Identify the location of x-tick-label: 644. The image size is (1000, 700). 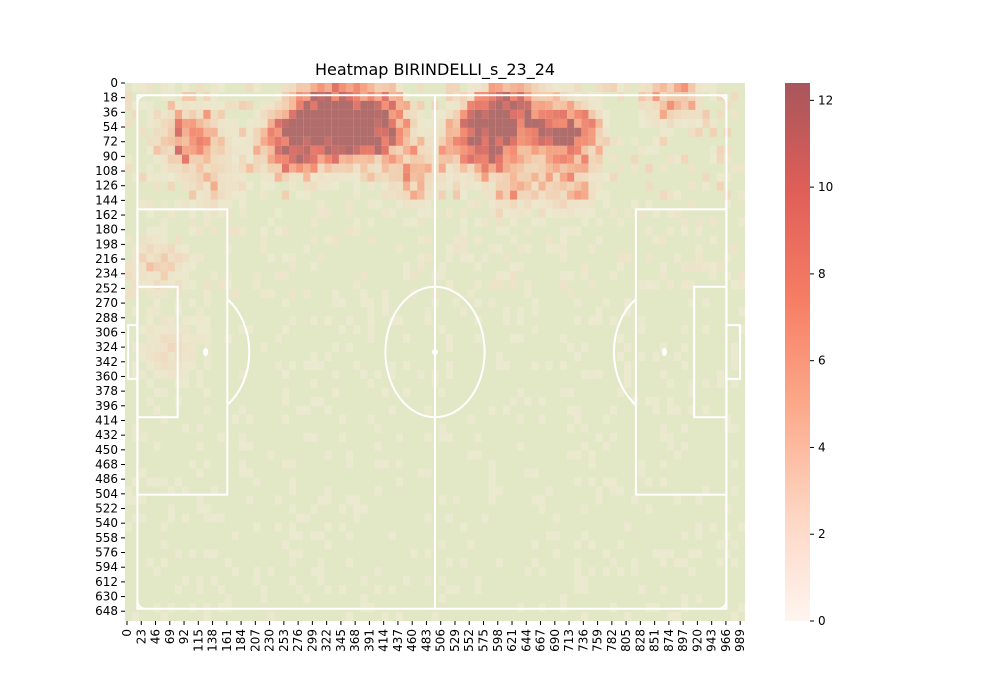
(526, 640).